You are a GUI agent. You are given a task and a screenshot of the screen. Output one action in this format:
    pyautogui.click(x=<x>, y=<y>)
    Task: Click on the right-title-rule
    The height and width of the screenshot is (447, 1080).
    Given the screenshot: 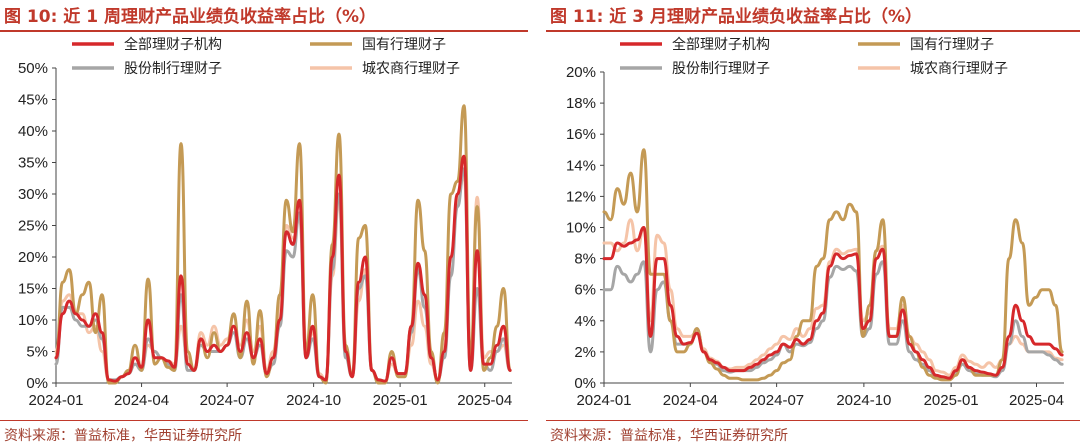 What is the action you would take?
    pyautogui.click(x=813, y=31)
    